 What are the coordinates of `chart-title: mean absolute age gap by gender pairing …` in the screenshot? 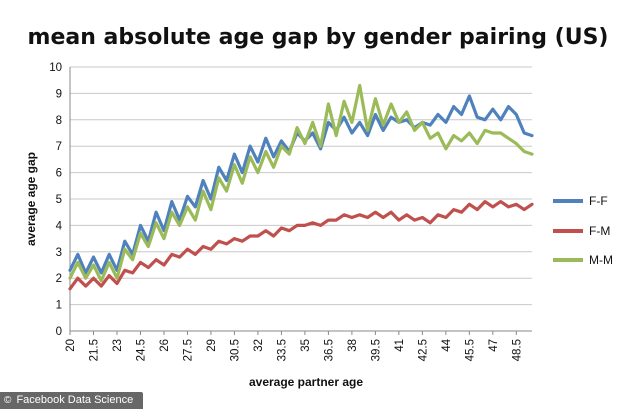 It's located at (318, 37).